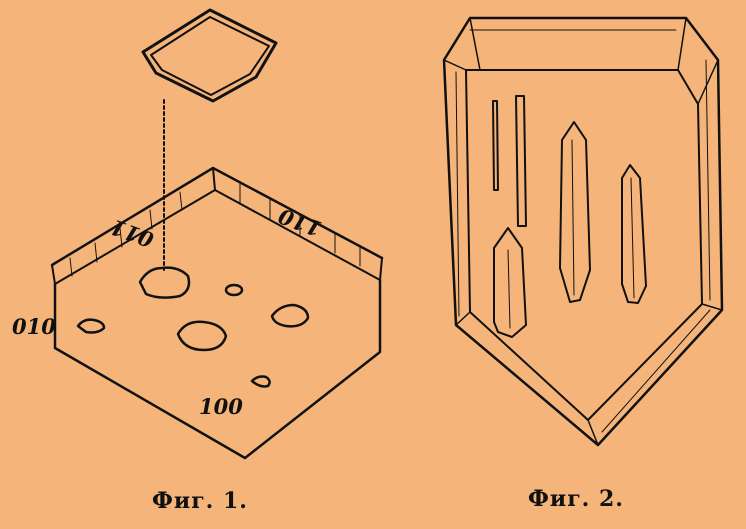 This screenshot has width=746, height=529. What do you see at coordinates (34, 326) in the screenshot?
I see `face-label-010: 010` at bounding box center [34, 326].